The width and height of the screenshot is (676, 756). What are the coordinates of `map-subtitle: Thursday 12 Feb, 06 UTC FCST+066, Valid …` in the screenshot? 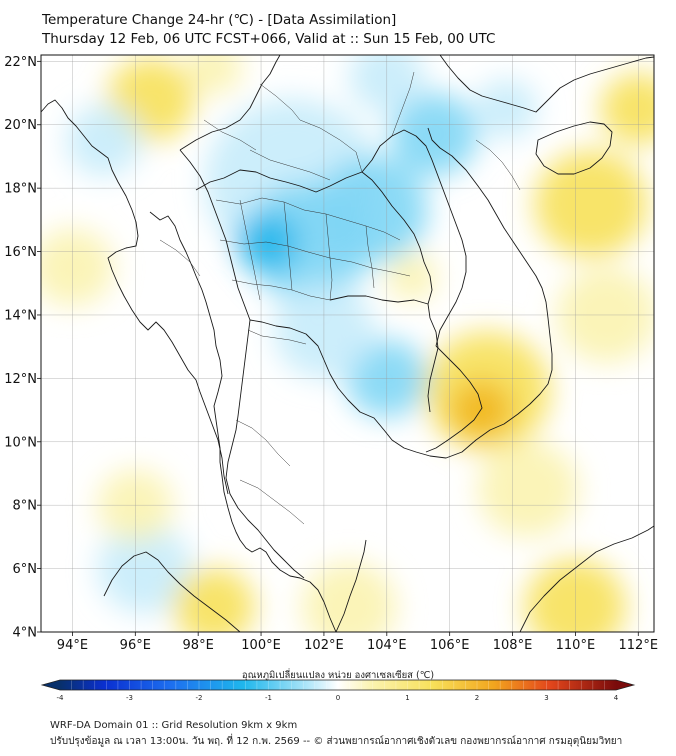 It's located at (269, 39).